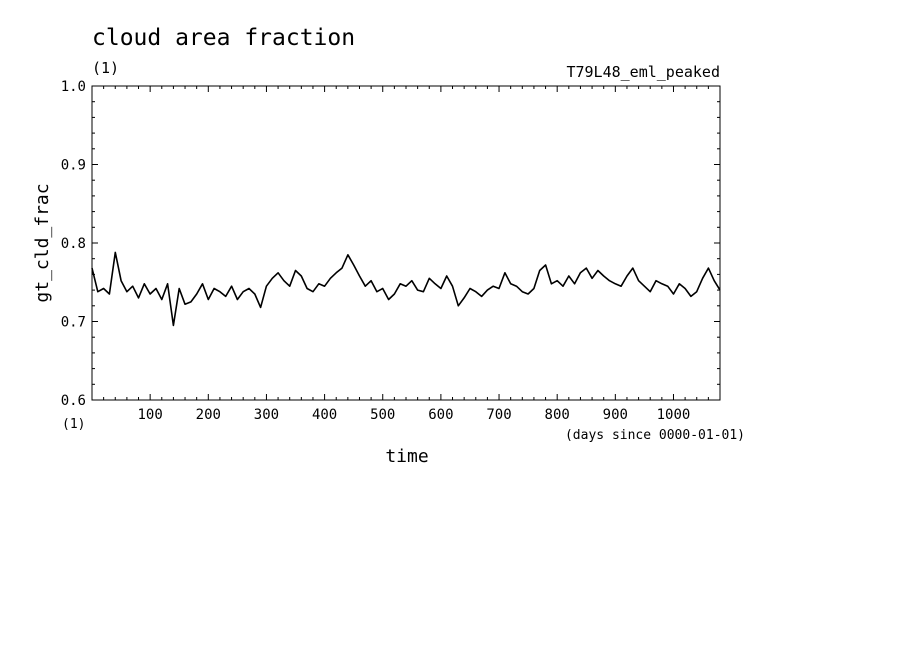 The image size is (904, 654). I want to click on y-axis-units: (1), so click(73, 424).